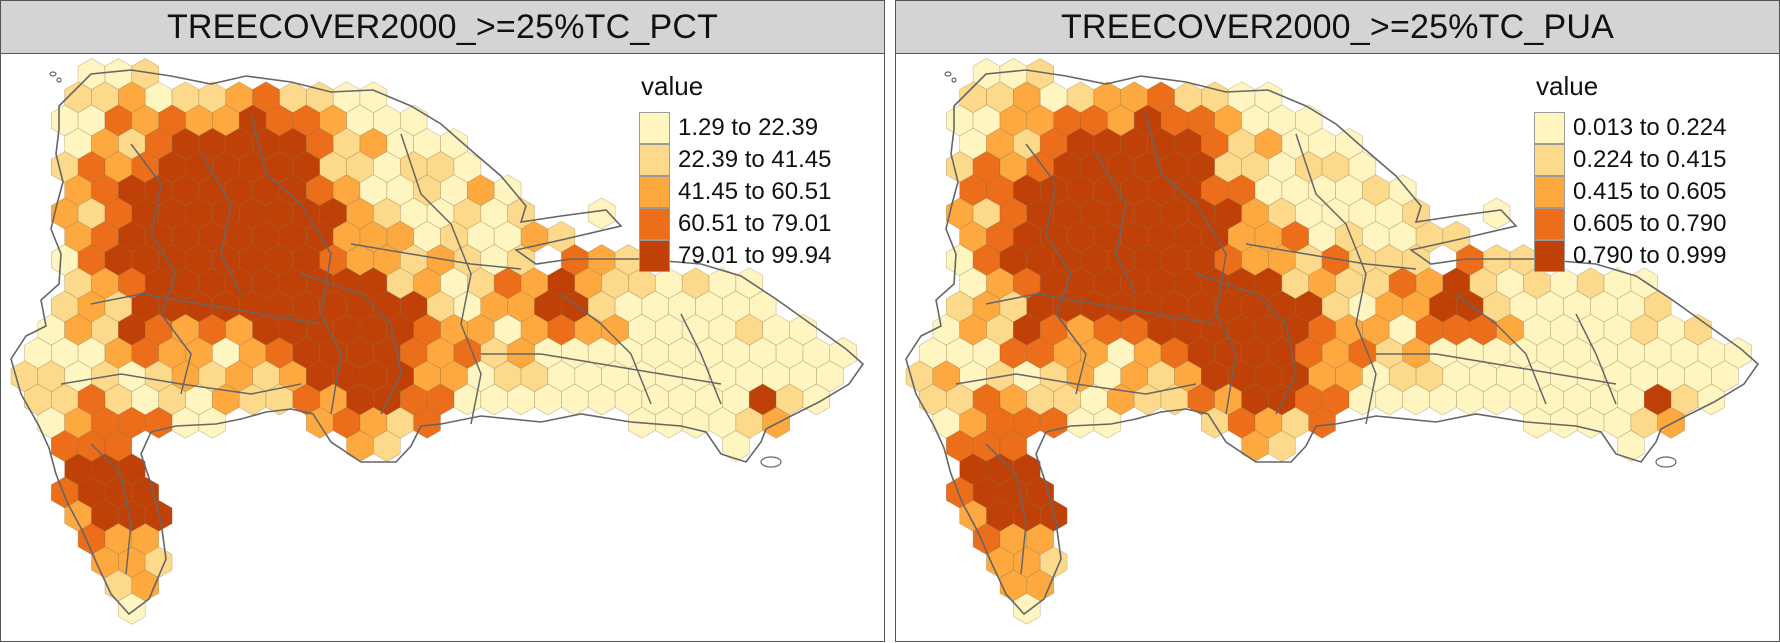 Image resolution: width=1780 pixels, height=643 pixels. What do you see at coordinates (755, 223) in the screenshot?
I see `legend-label: 60.51 to 79.01` at bounding box center [755, 223].